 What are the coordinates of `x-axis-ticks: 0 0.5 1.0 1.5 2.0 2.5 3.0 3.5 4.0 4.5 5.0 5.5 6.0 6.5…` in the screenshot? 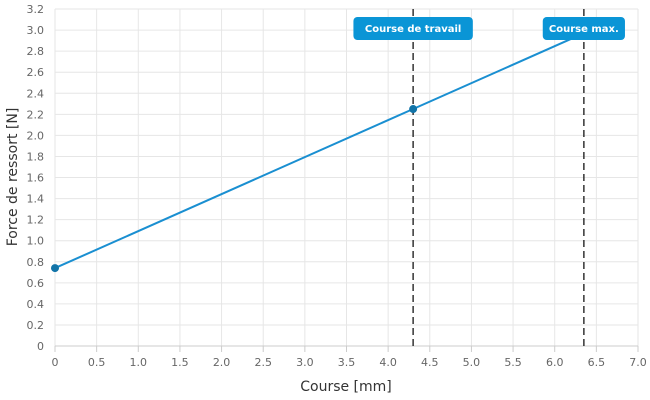 It's located at (349, 357).